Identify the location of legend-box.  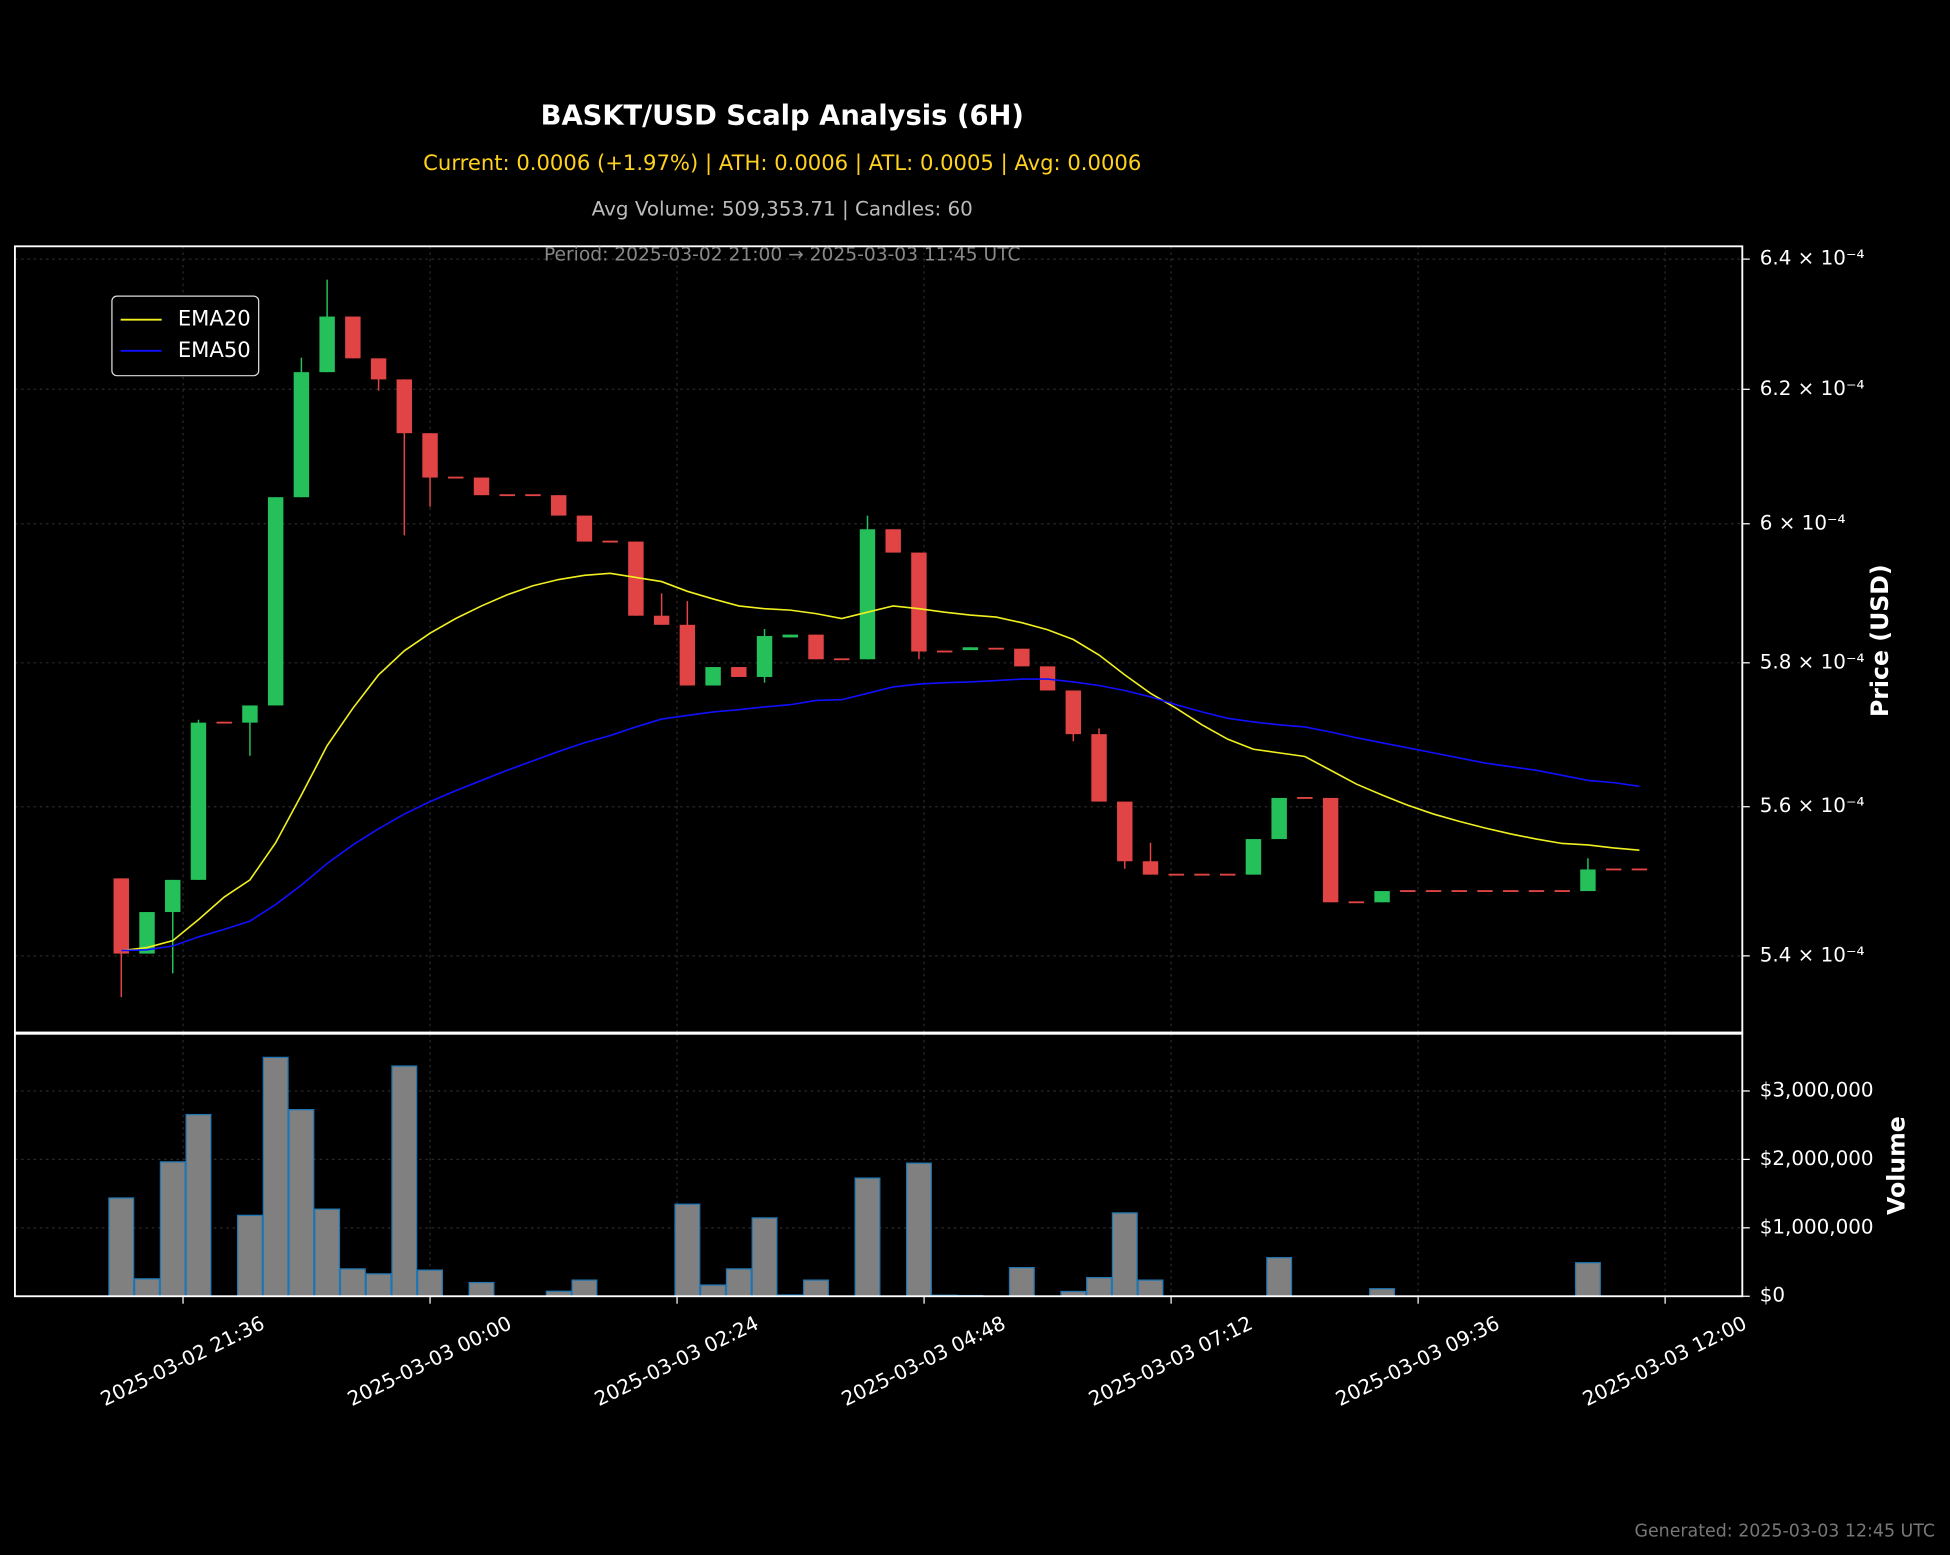
(185, 336).